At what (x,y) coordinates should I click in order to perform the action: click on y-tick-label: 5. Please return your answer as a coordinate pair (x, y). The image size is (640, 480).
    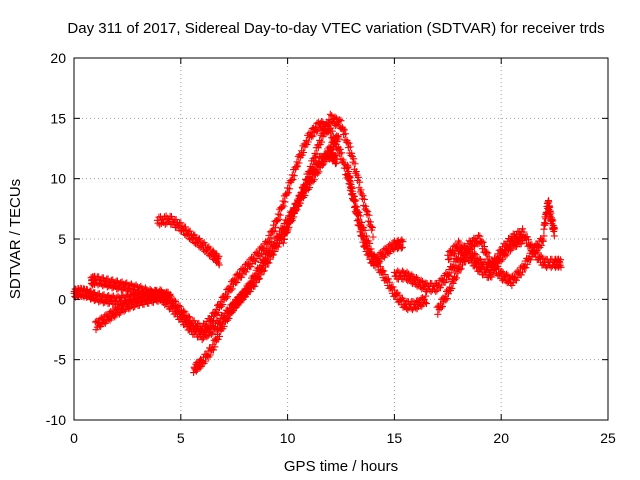
    Looking at the image, I should click on (62, 239).